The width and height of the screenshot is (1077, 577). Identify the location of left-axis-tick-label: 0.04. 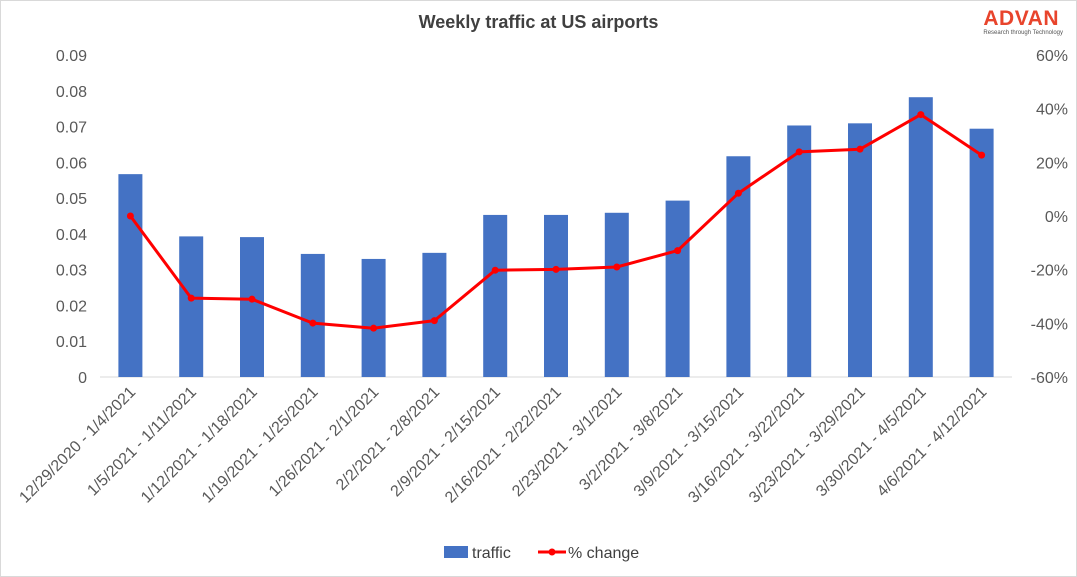
(71, 235).